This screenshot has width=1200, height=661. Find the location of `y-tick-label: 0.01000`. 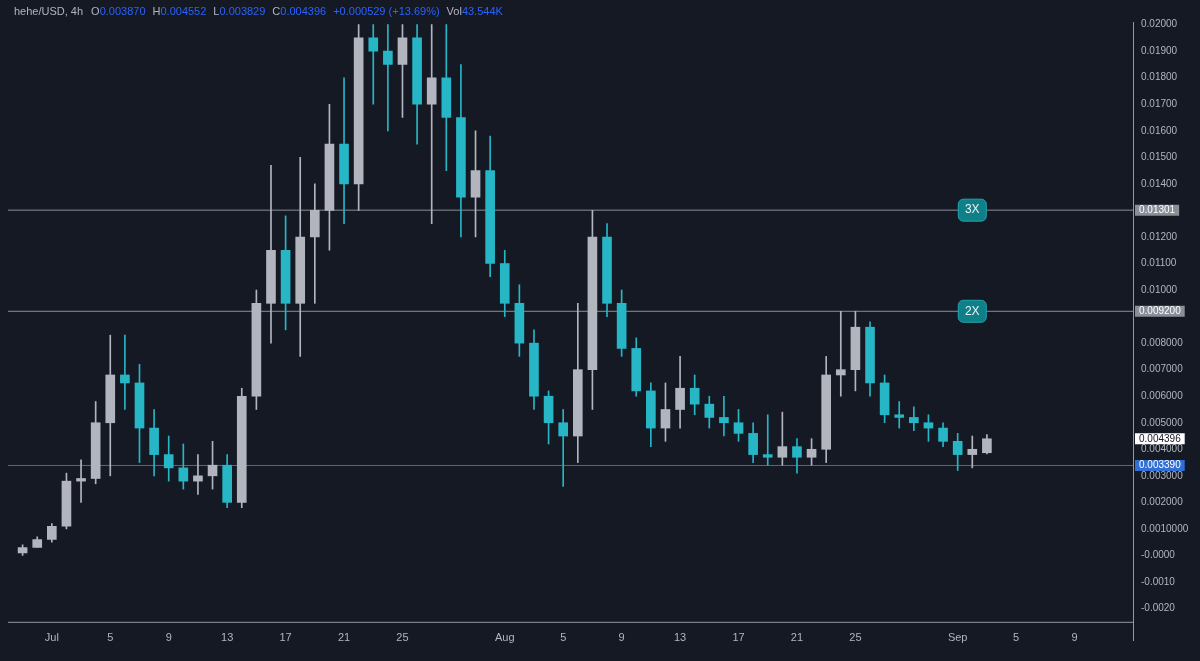

y-tick-label: 0.01000 is located at coordinates (1159, 289).